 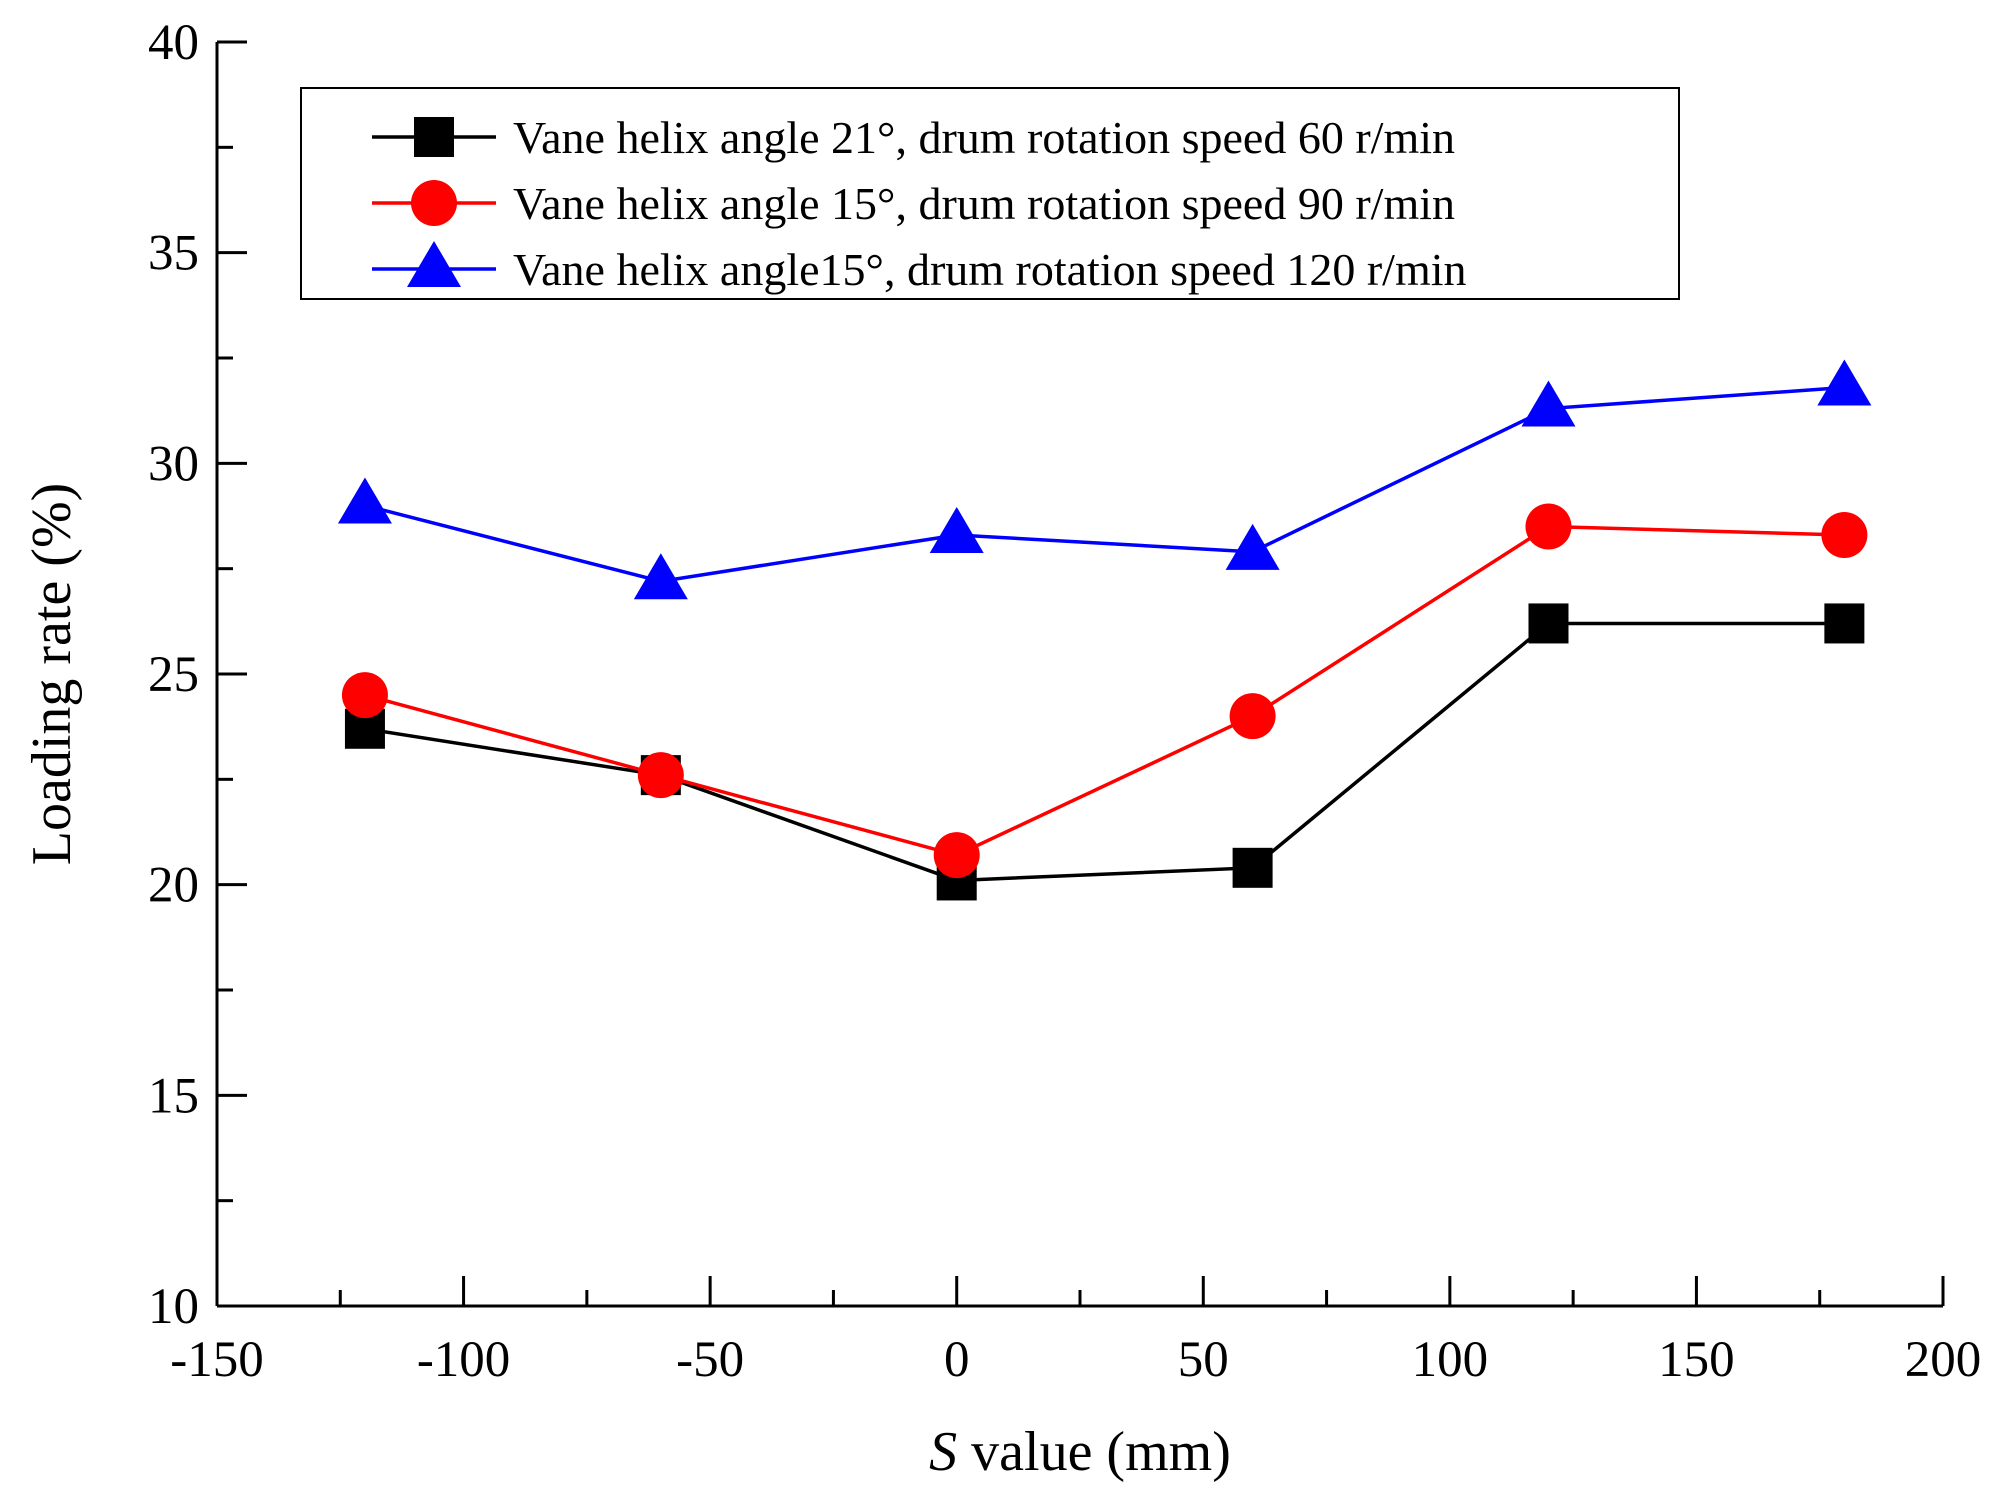 What do you see at coordinates (957, 1360) in the screenshot?
I see `x-tick-label: 0` at bounding box center [957, 1360].